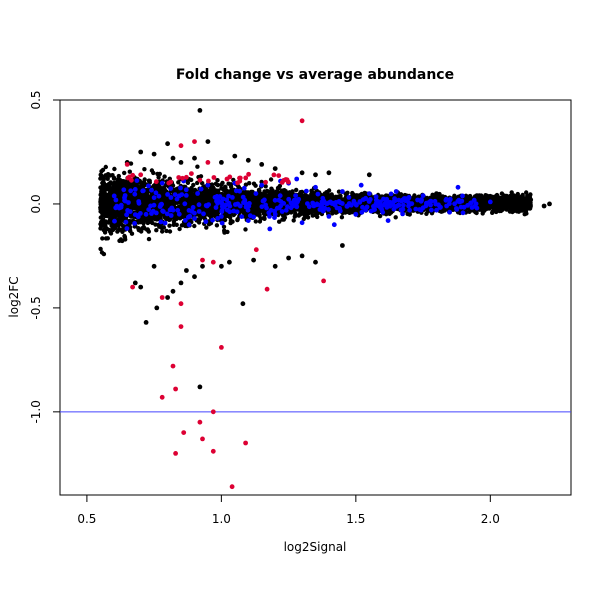 The height and width of the screenshot is (600, 600). Describe the element at coordinates (355, 519) in the screenshot. I see `x-tick-label: 1.5` at that location.